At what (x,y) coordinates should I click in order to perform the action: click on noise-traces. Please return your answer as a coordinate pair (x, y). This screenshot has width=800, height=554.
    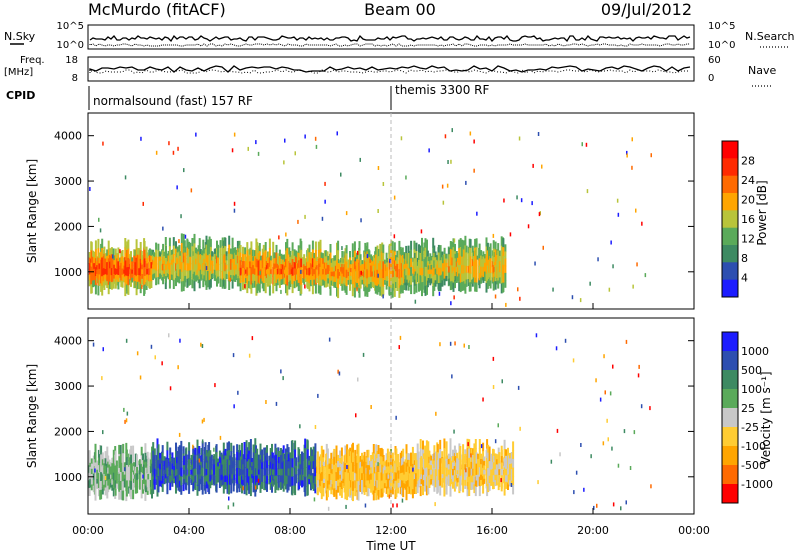
    Looking at the image, I should click on (390, 40).